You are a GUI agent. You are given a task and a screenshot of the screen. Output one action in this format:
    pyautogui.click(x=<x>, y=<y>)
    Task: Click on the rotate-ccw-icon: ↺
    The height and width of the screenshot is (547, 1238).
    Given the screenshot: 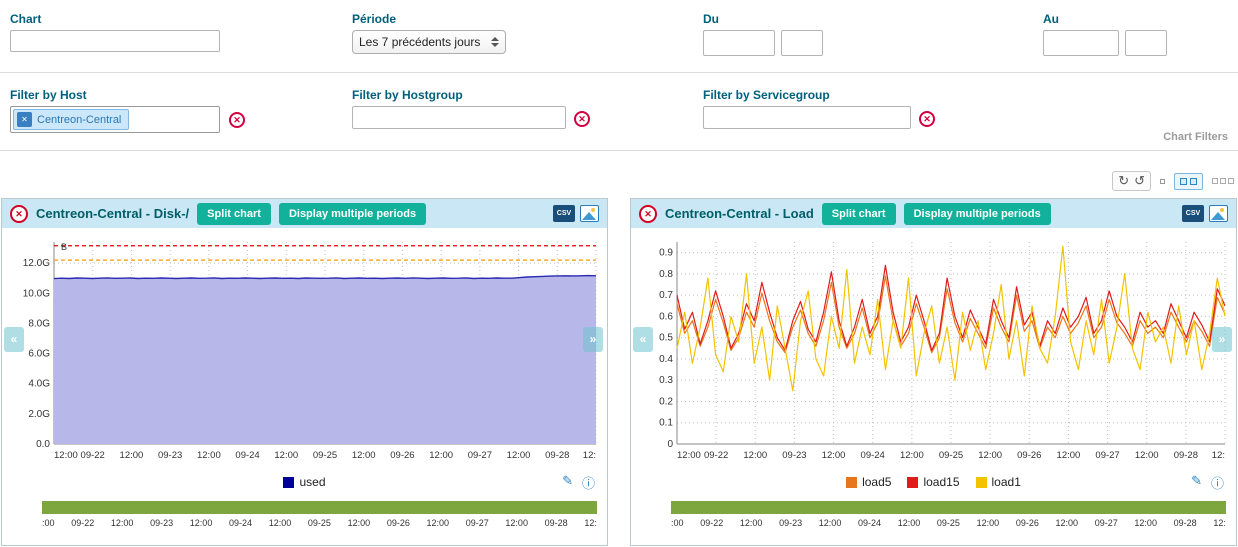 What is the action you would take?
    pyautogui.click(x=1139, y=180)
    